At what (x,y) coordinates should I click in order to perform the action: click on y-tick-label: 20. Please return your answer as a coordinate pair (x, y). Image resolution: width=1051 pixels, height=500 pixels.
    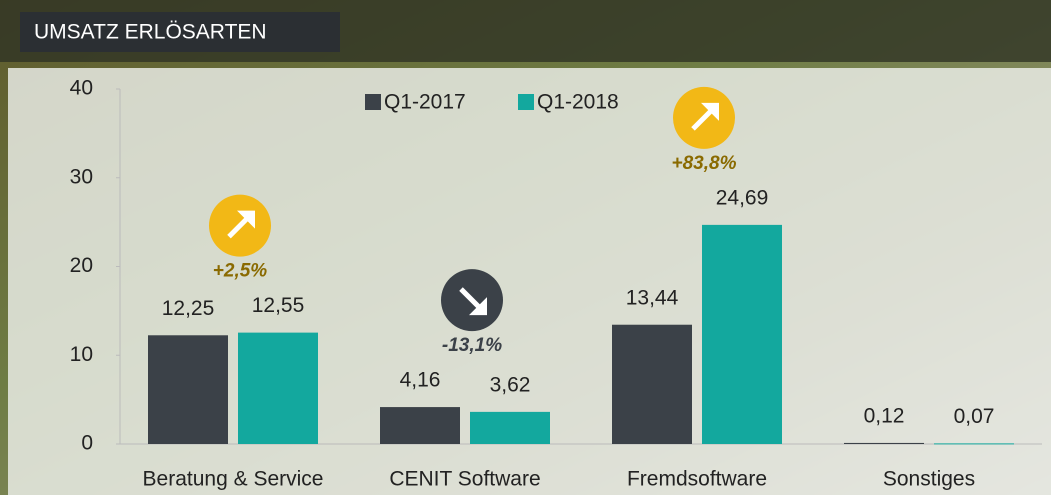
    Looking at the image, I should click on (81, 265).